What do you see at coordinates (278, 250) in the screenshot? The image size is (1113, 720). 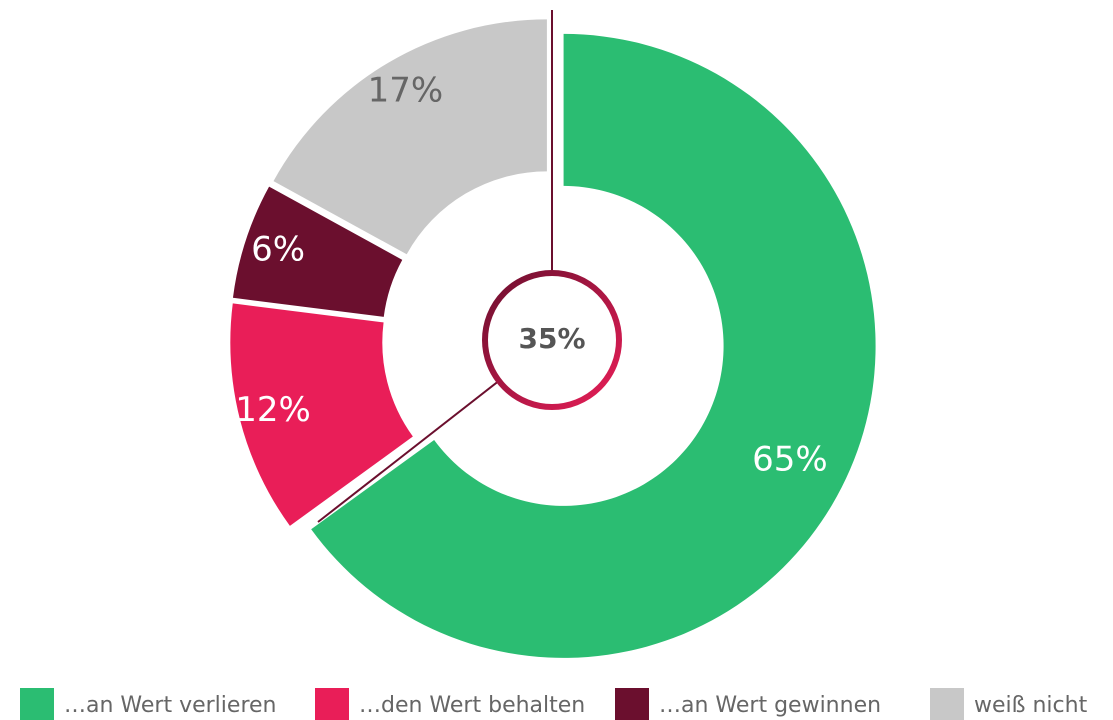 I see `data-label: 6%` at bounding box center [278, 250].